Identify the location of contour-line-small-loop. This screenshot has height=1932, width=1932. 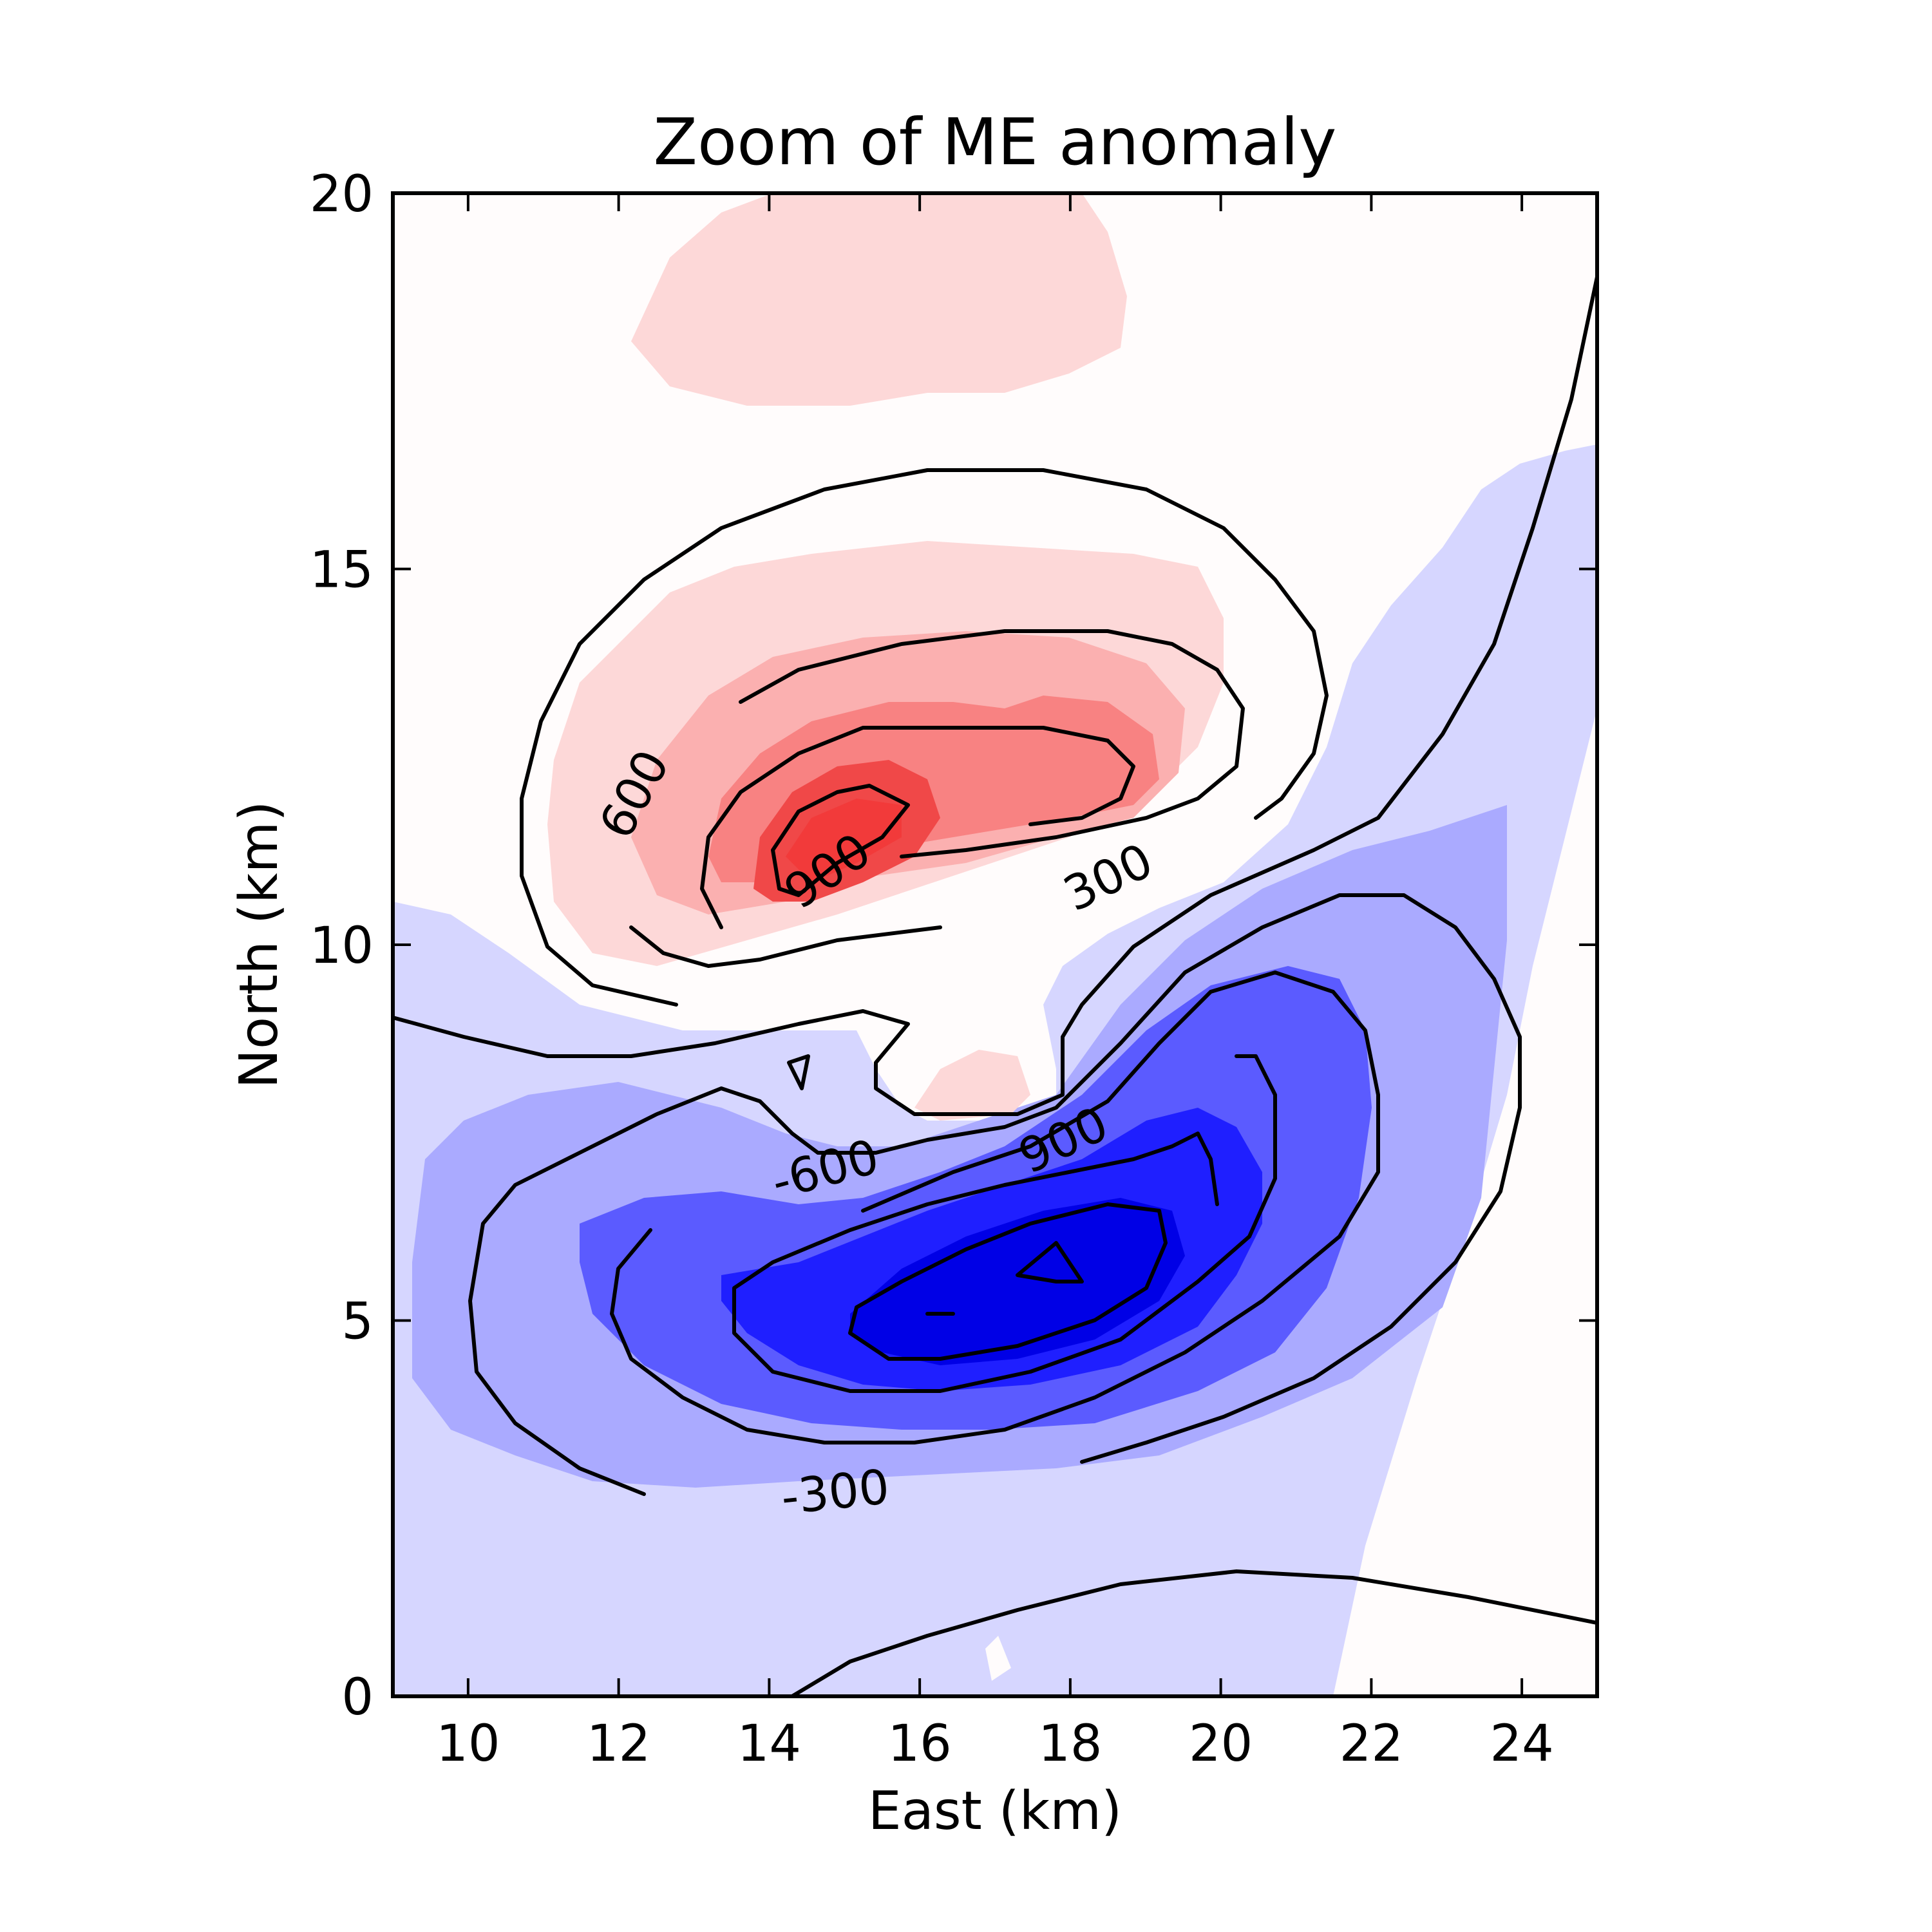
(798, 1072).